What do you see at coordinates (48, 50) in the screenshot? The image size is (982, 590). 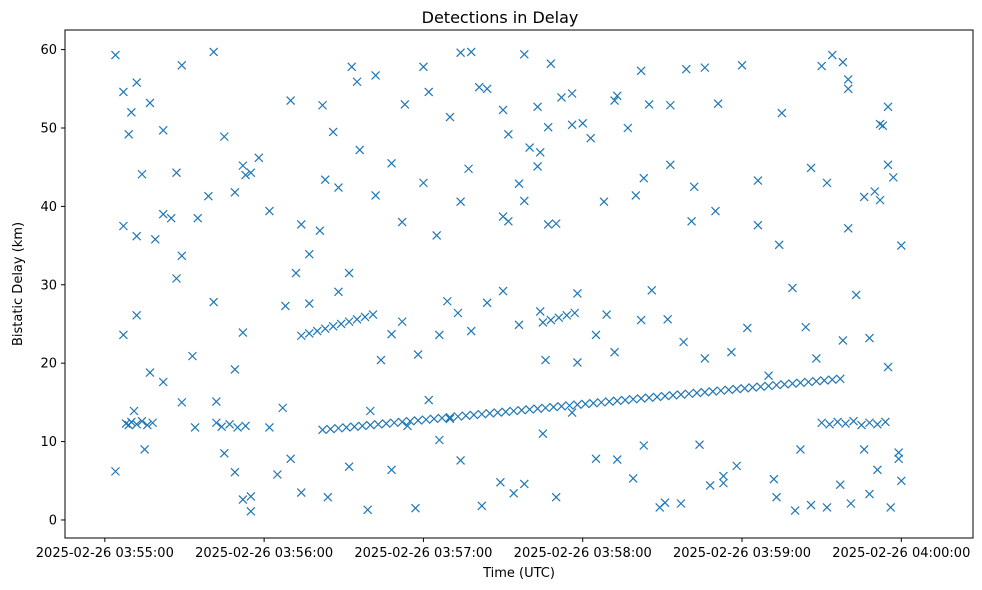 I see `y-tick-label: 60` at bounding box center [48, 50].